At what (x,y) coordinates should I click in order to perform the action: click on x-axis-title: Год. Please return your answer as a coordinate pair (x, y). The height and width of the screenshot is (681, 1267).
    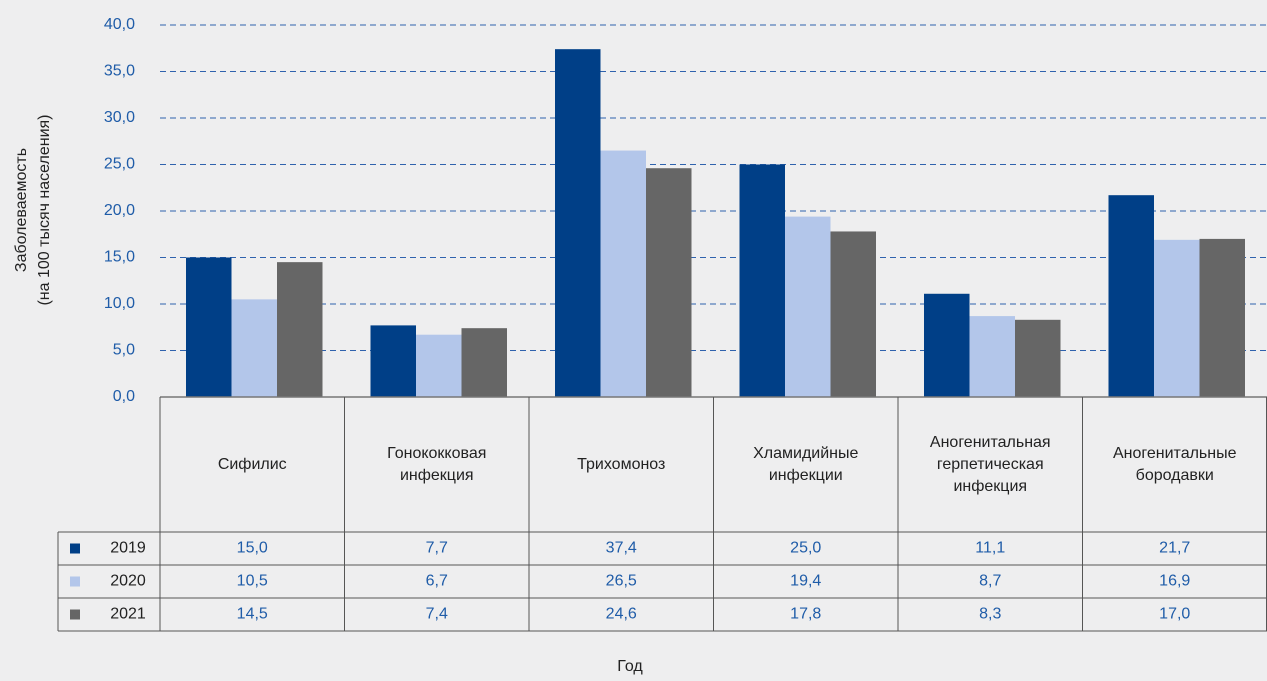
    Looking at the image, I should click on (630, 666).